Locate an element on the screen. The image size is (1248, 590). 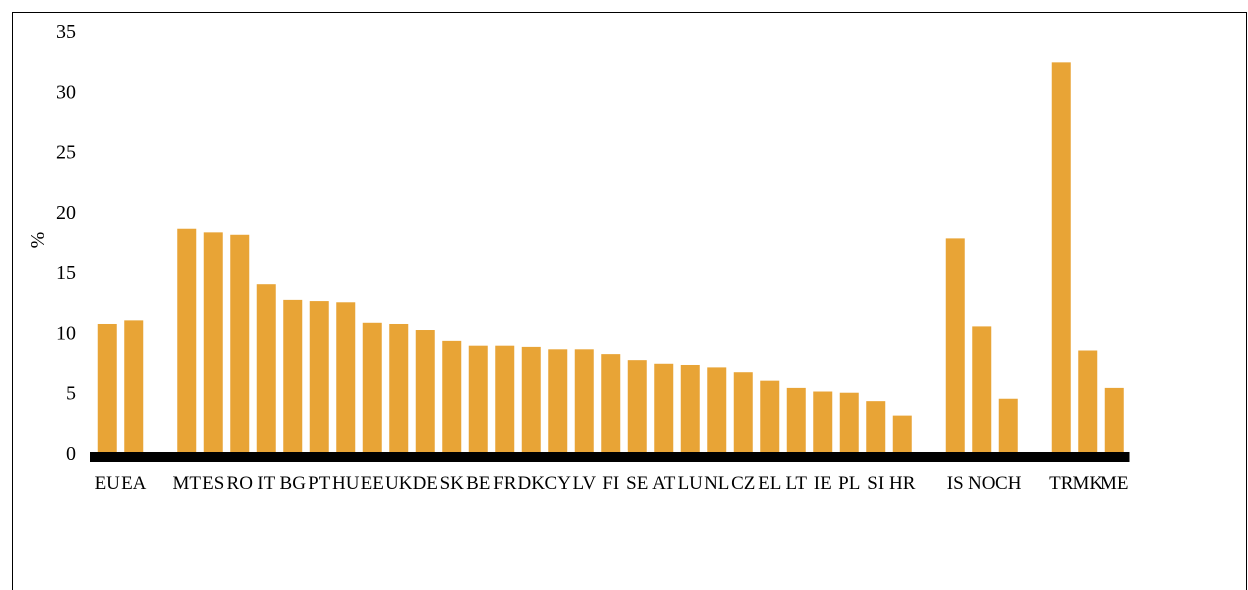
bar-mt is located at coordinates (187, 340).